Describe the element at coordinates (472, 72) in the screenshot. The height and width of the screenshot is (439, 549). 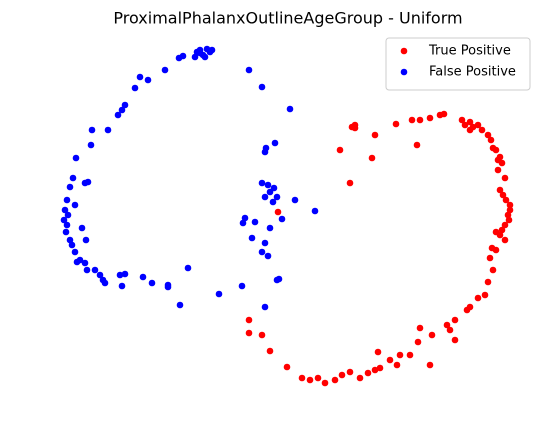
I see `legend-label: False Positive` at that location.